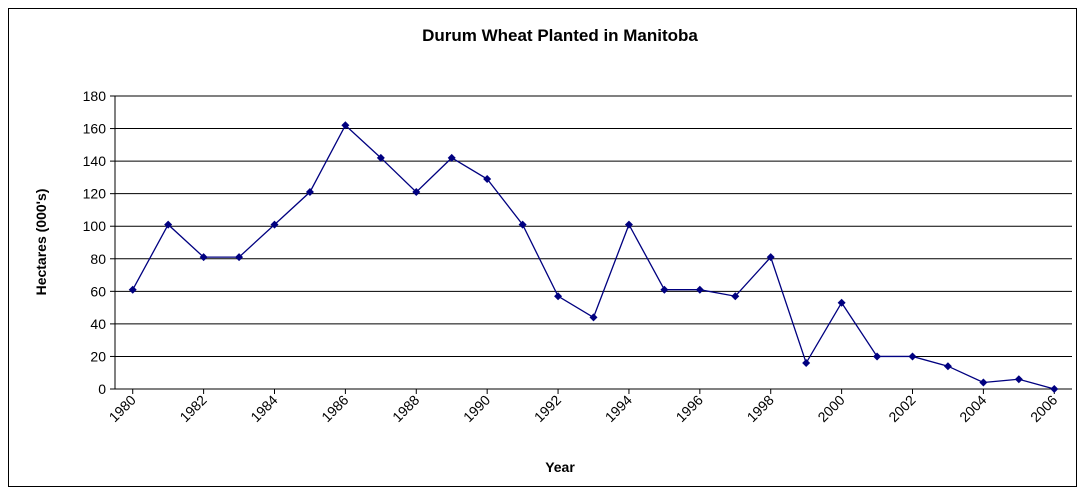  Describe the element at coordinates (41, 242) in the screenshot. I see `y-axis-title: Hectares (000's)` at that location.